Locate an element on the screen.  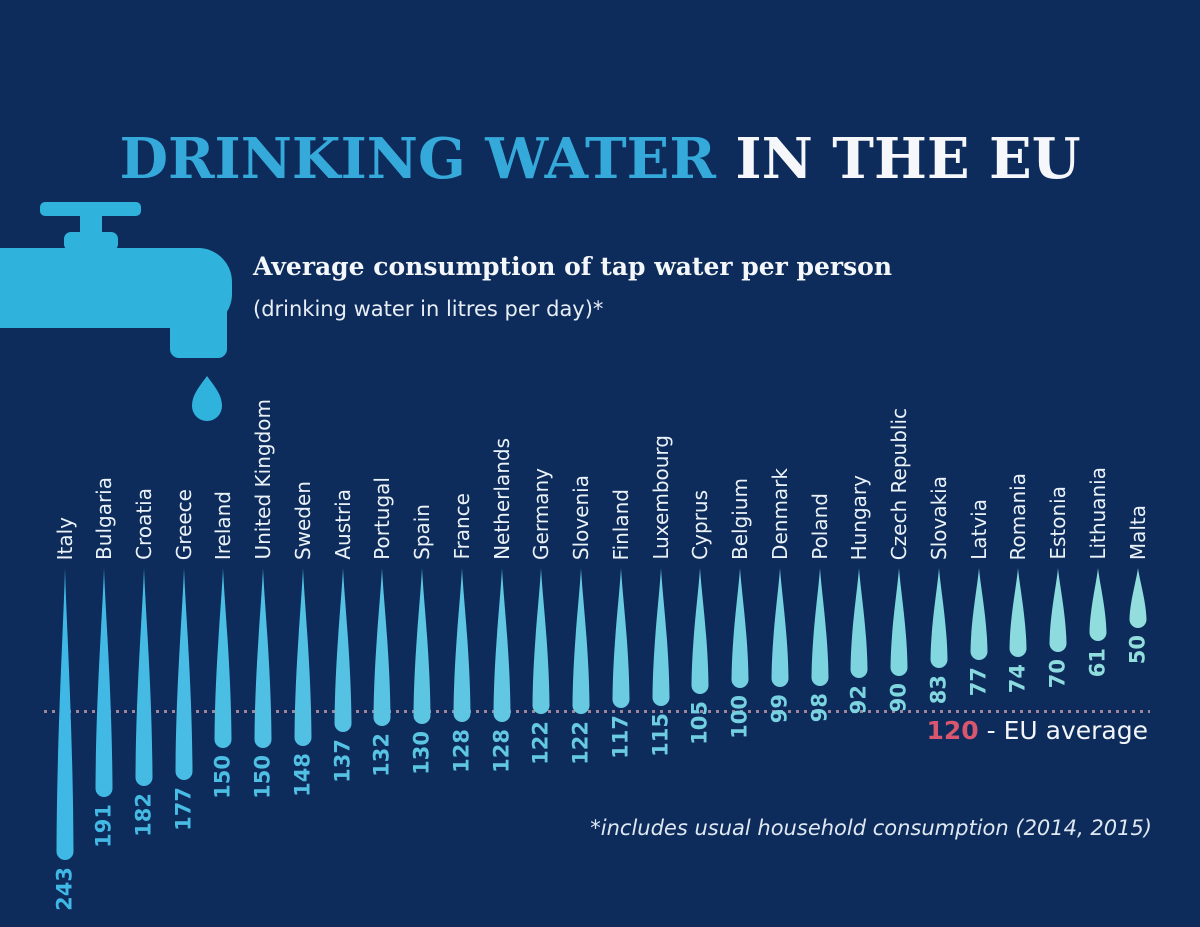
value-label: 130 is located at coordinates (421, 755).